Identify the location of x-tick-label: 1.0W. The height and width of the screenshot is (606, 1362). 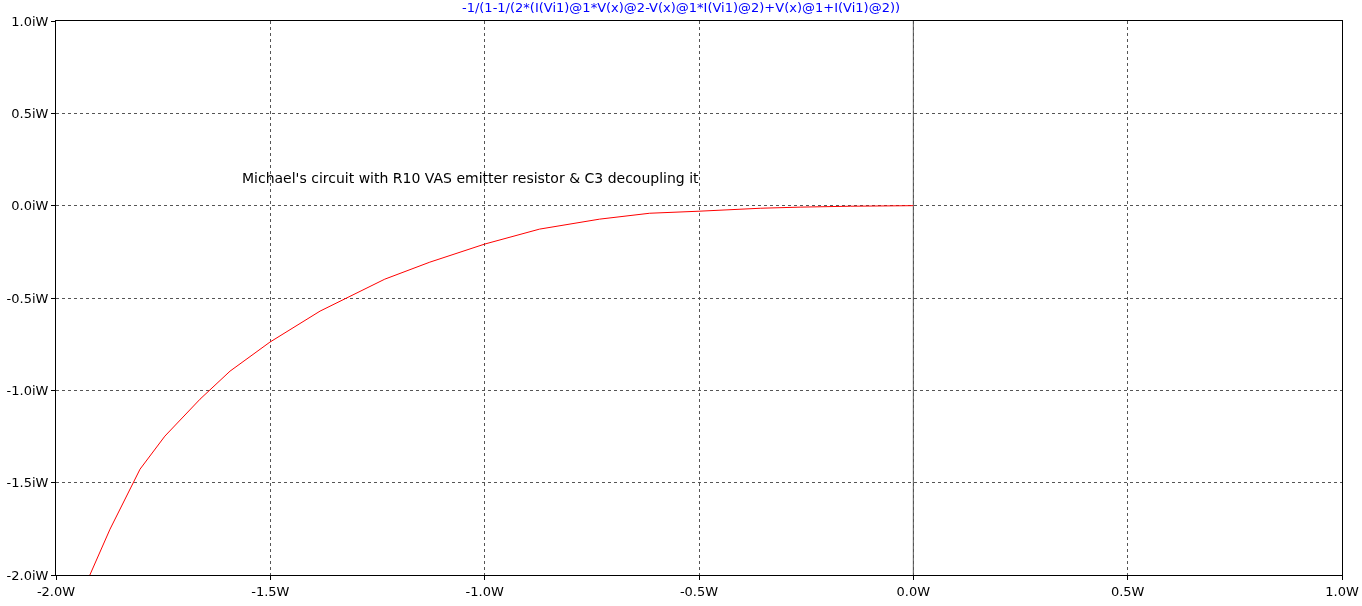
(1342, 591).